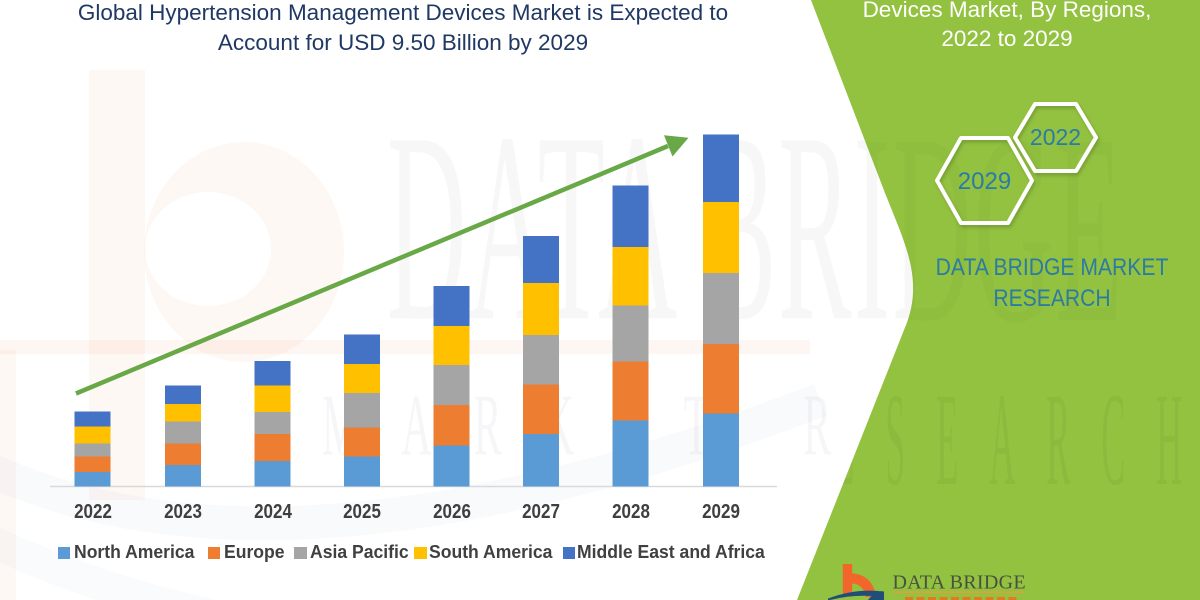  Describe the element at coordinates (1055, 137) in the screenshot. I see `svg-text: 2022` at that location.